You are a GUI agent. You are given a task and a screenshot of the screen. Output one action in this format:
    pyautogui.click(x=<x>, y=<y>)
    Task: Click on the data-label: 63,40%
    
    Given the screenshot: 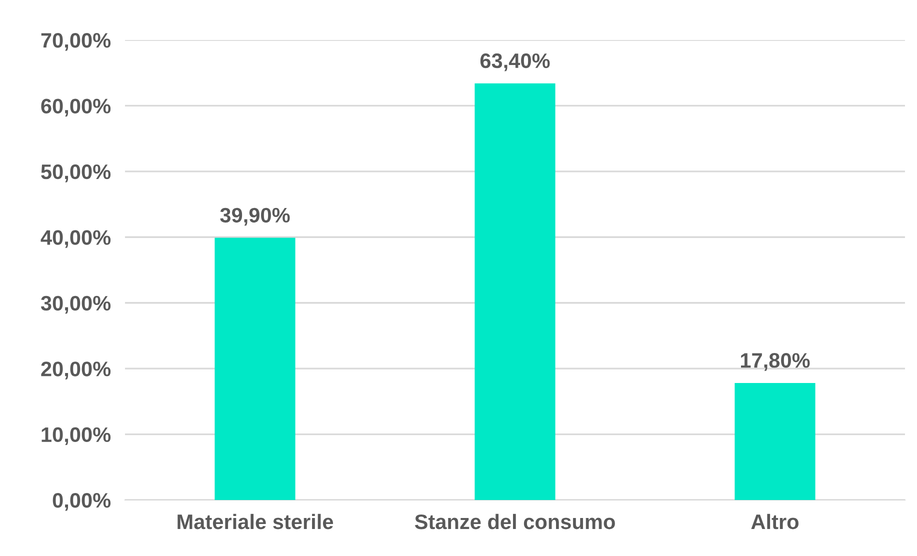 What is the action you would take?
    pyautogui.click(x=515, y=62)
    